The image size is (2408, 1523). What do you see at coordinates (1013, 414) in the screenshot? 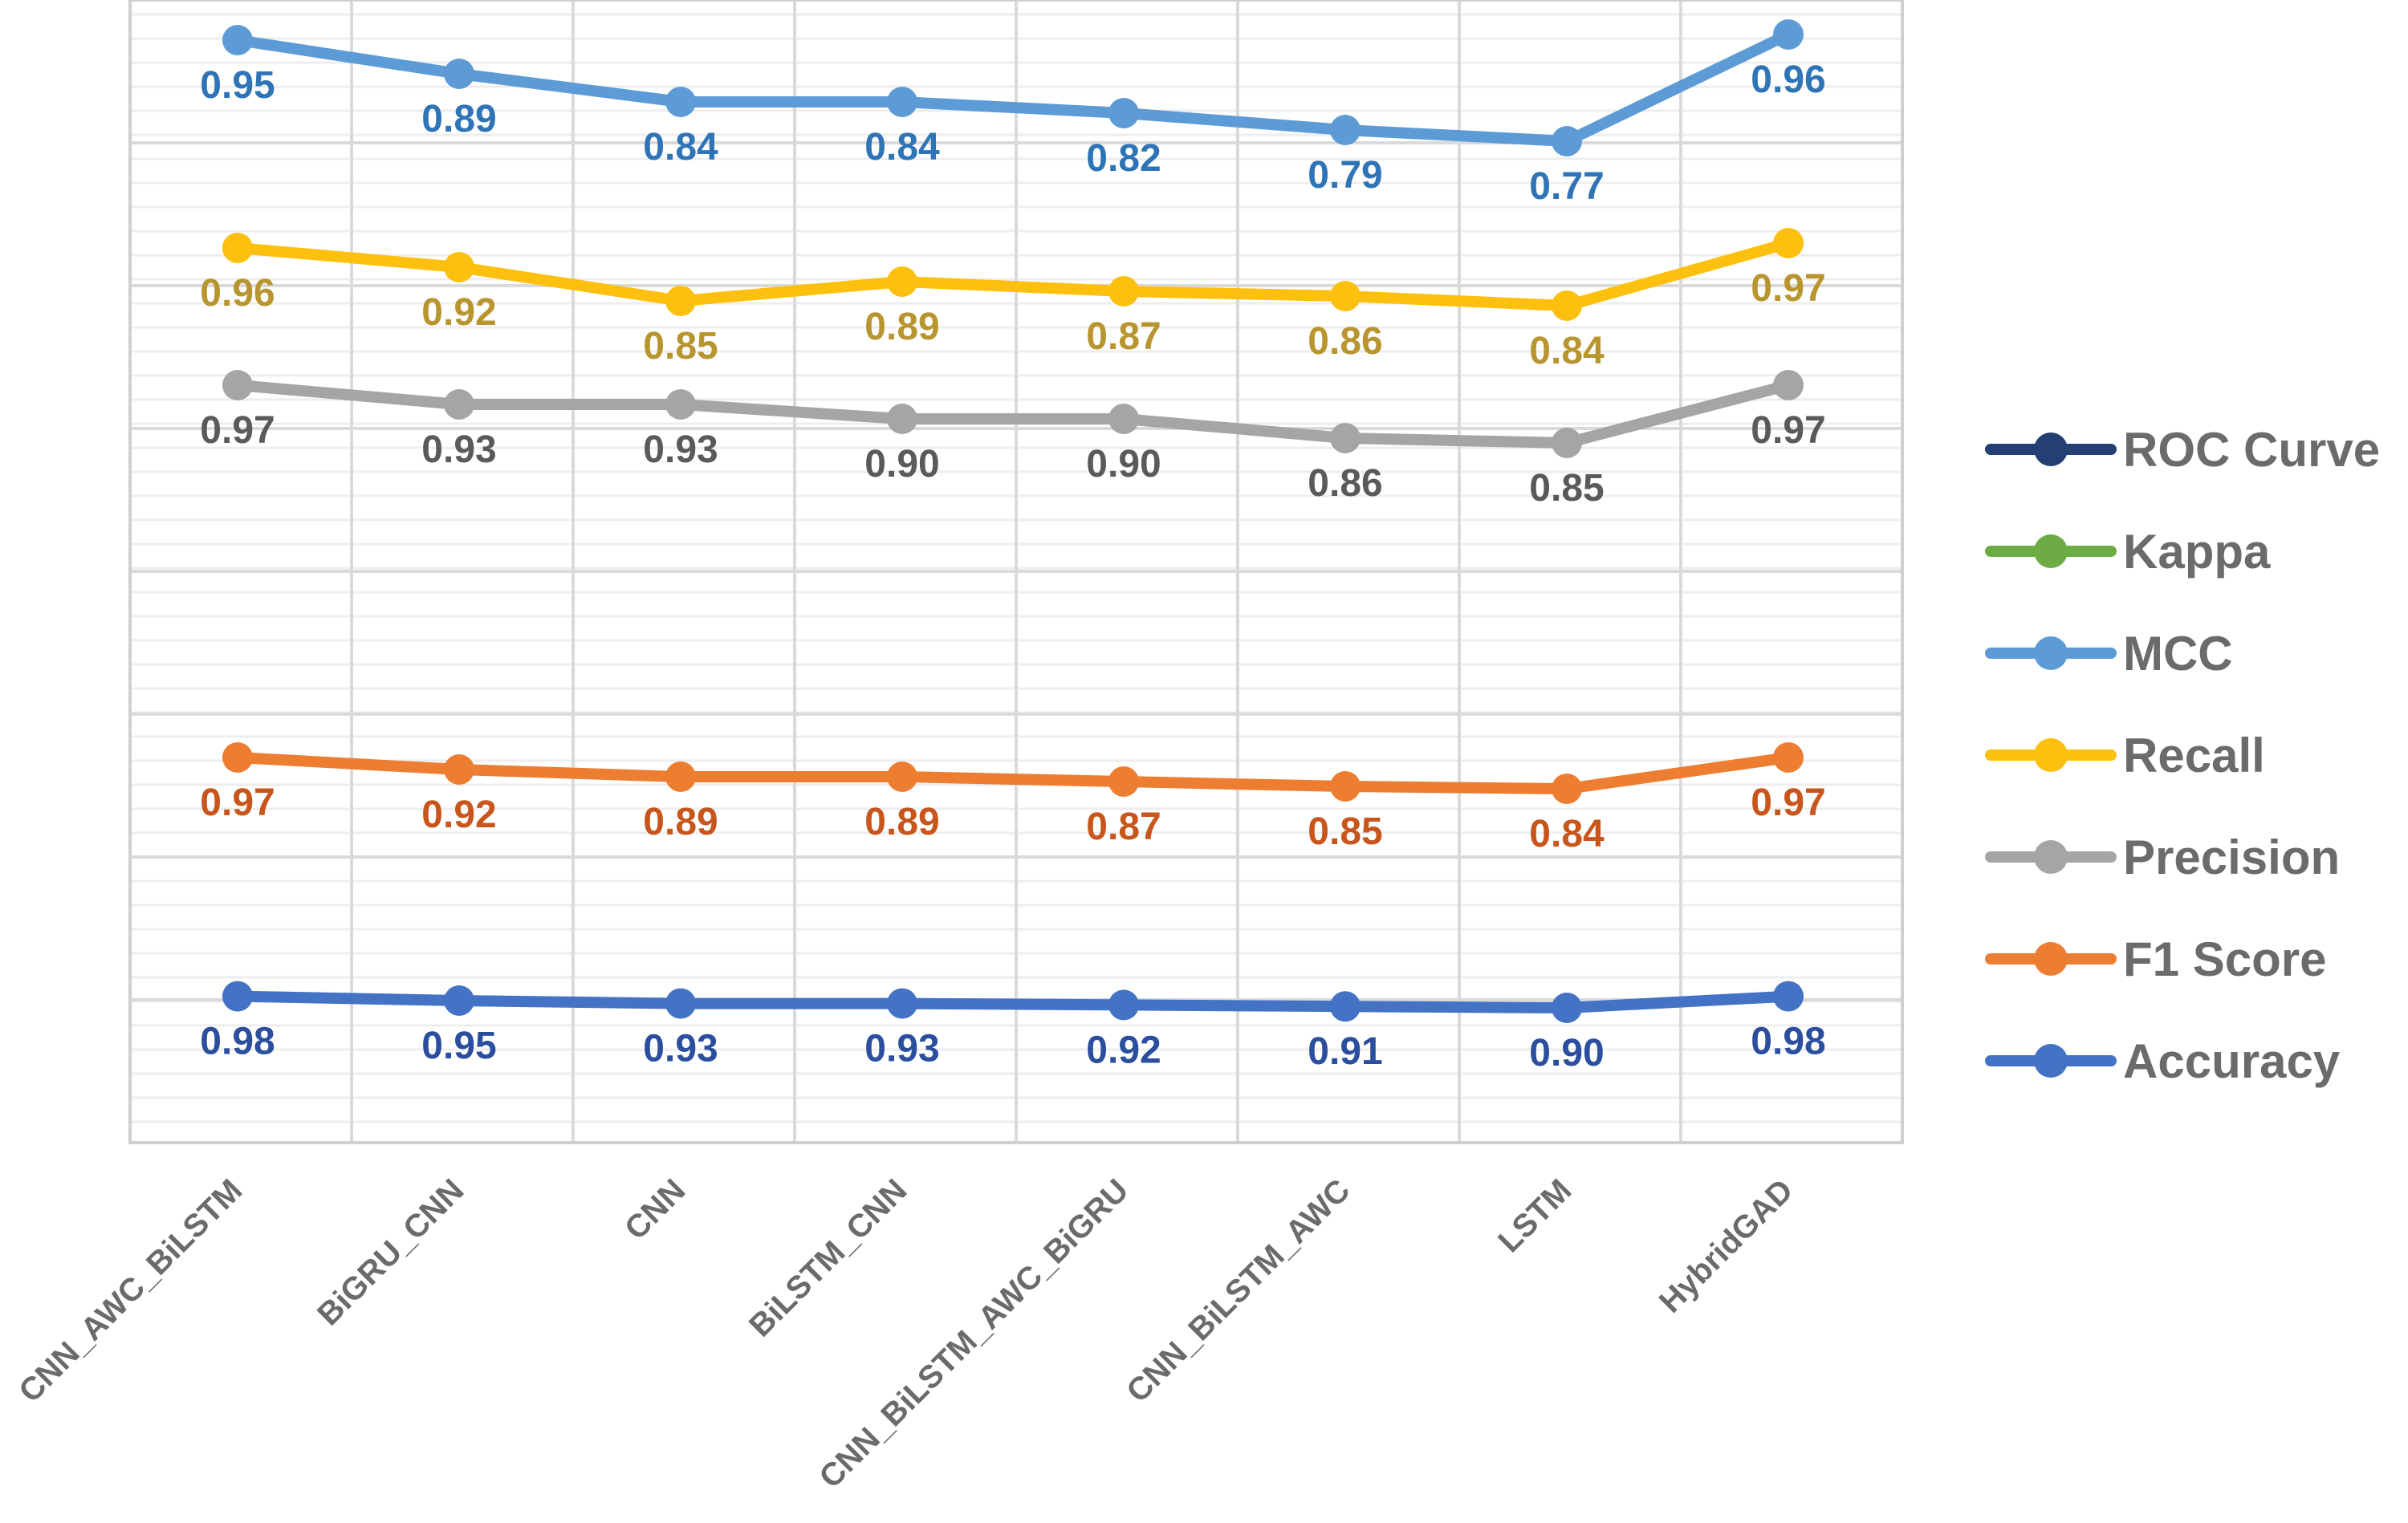
I see `series-line-precision` at bounding box center [1013, 414].